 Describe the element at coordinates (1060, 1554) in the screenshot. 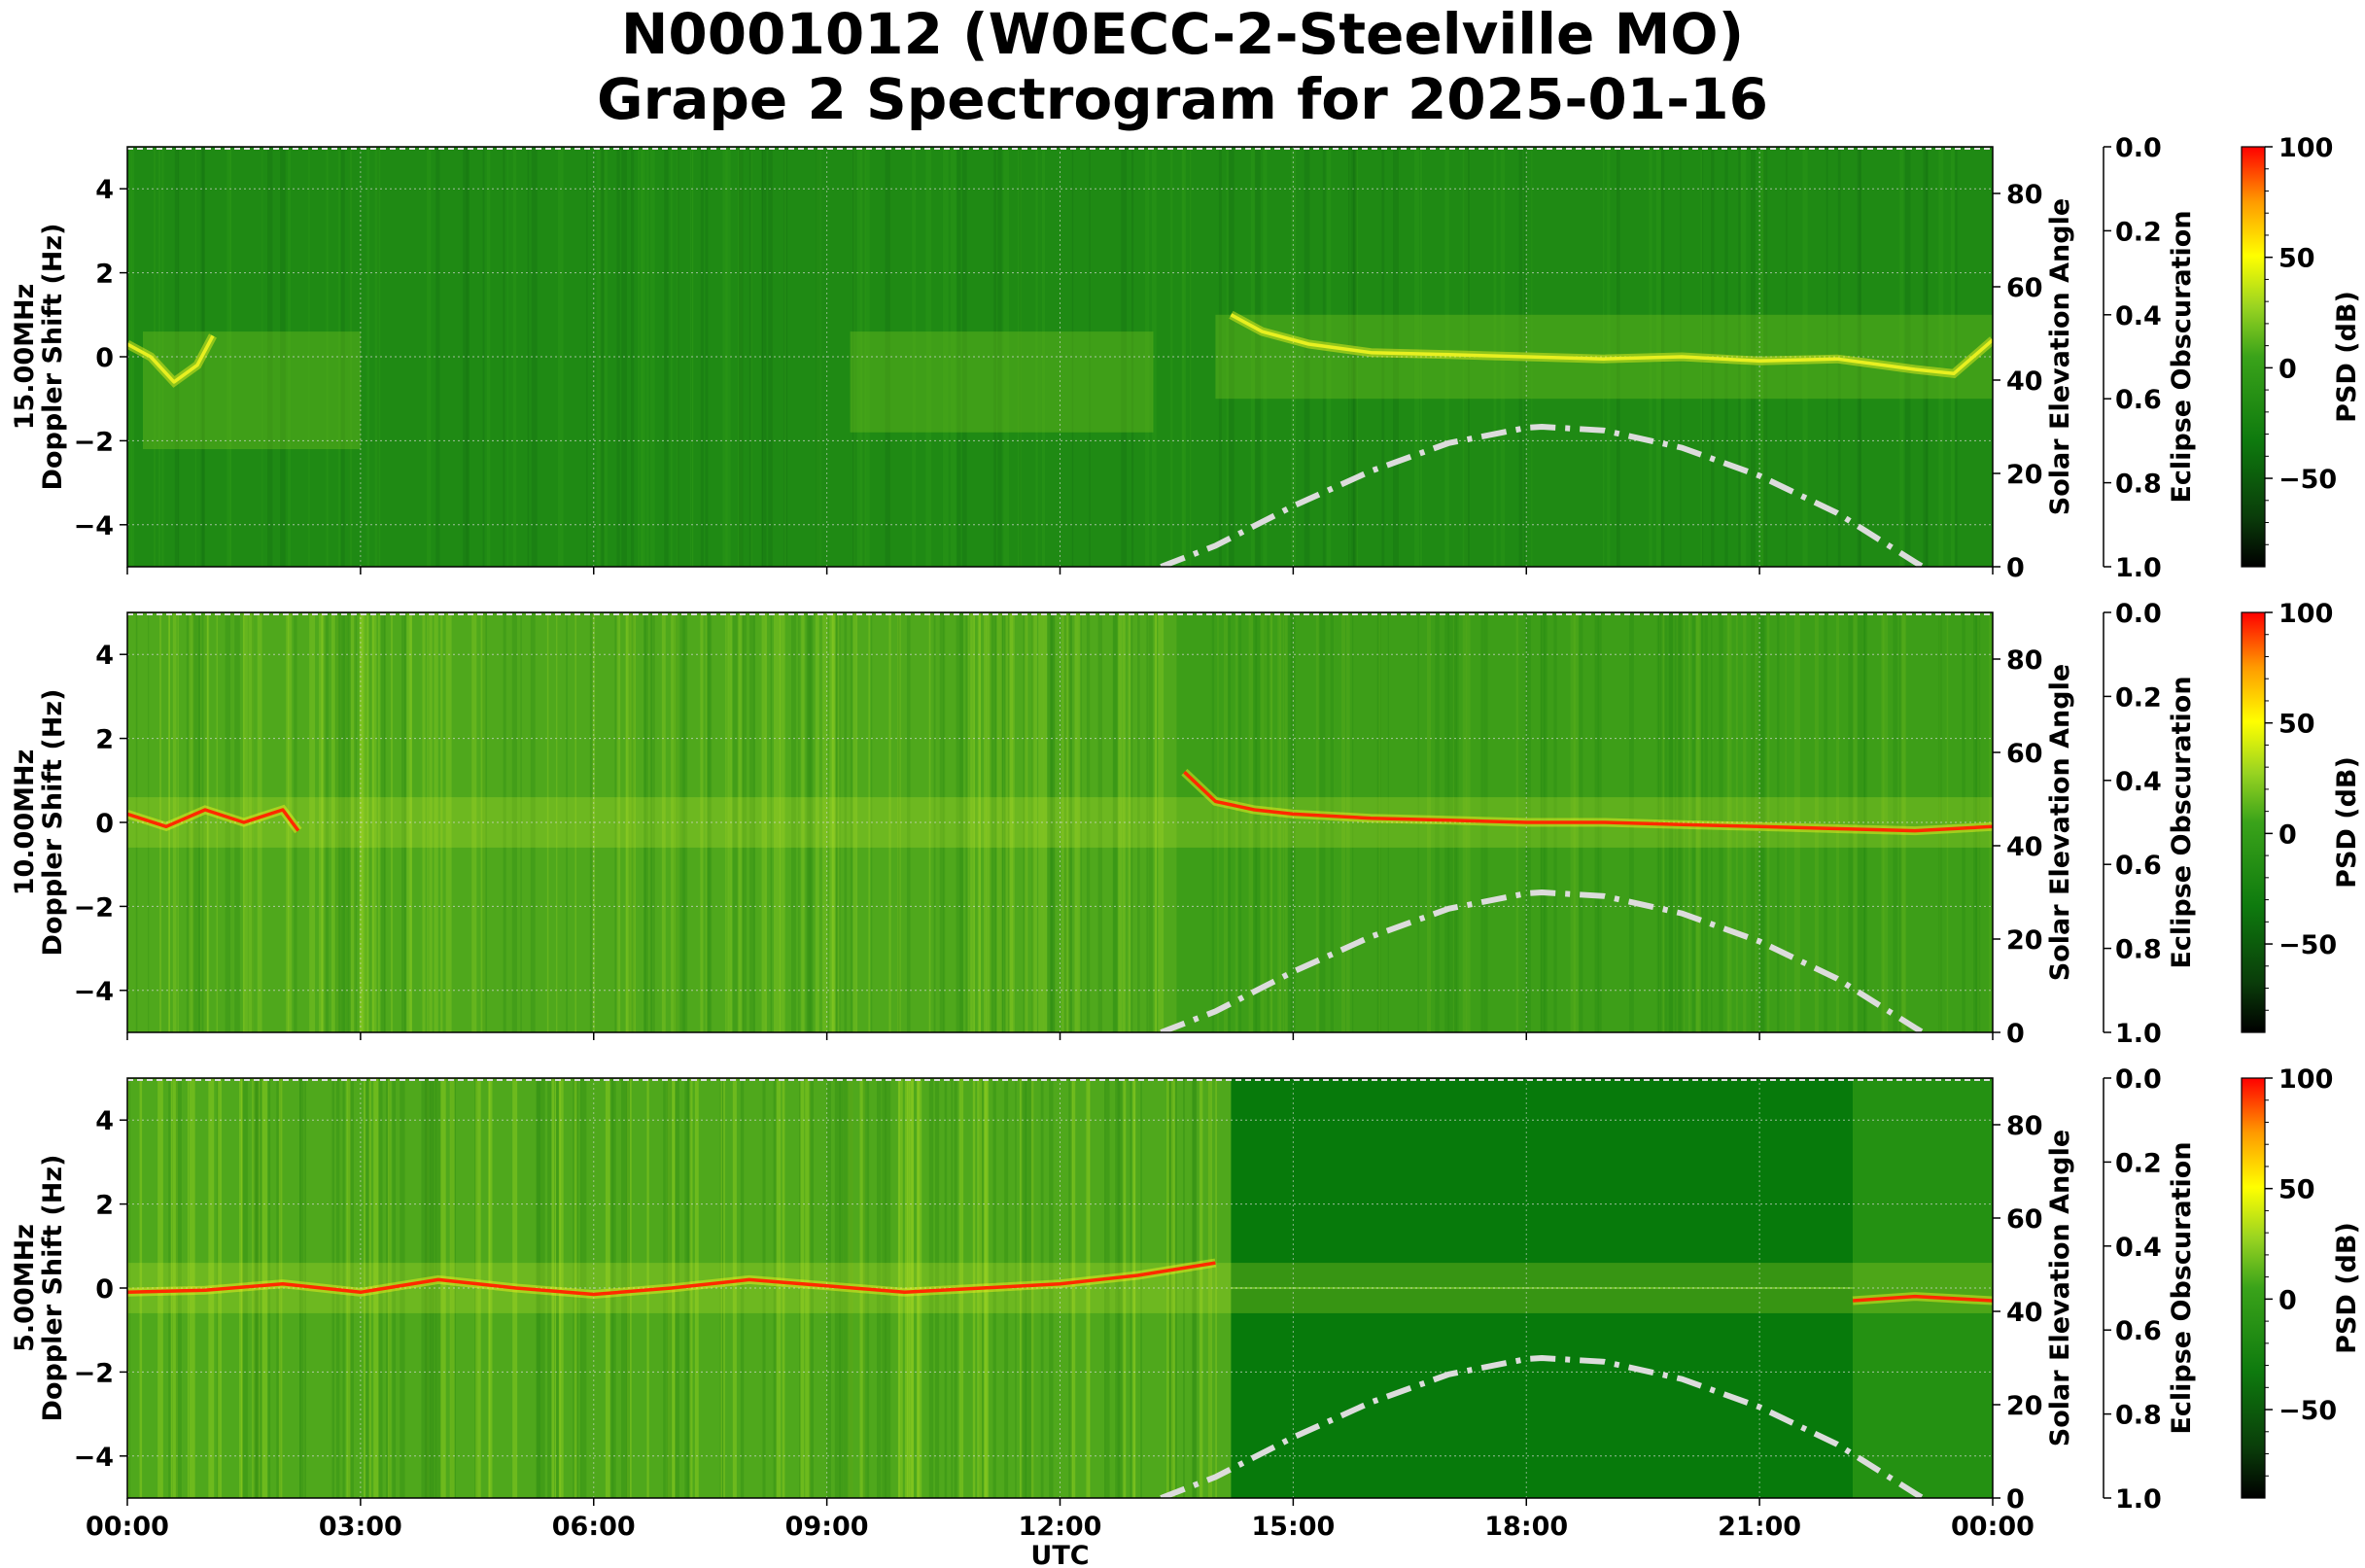

I see `x-axis-label: UTC` at that location.